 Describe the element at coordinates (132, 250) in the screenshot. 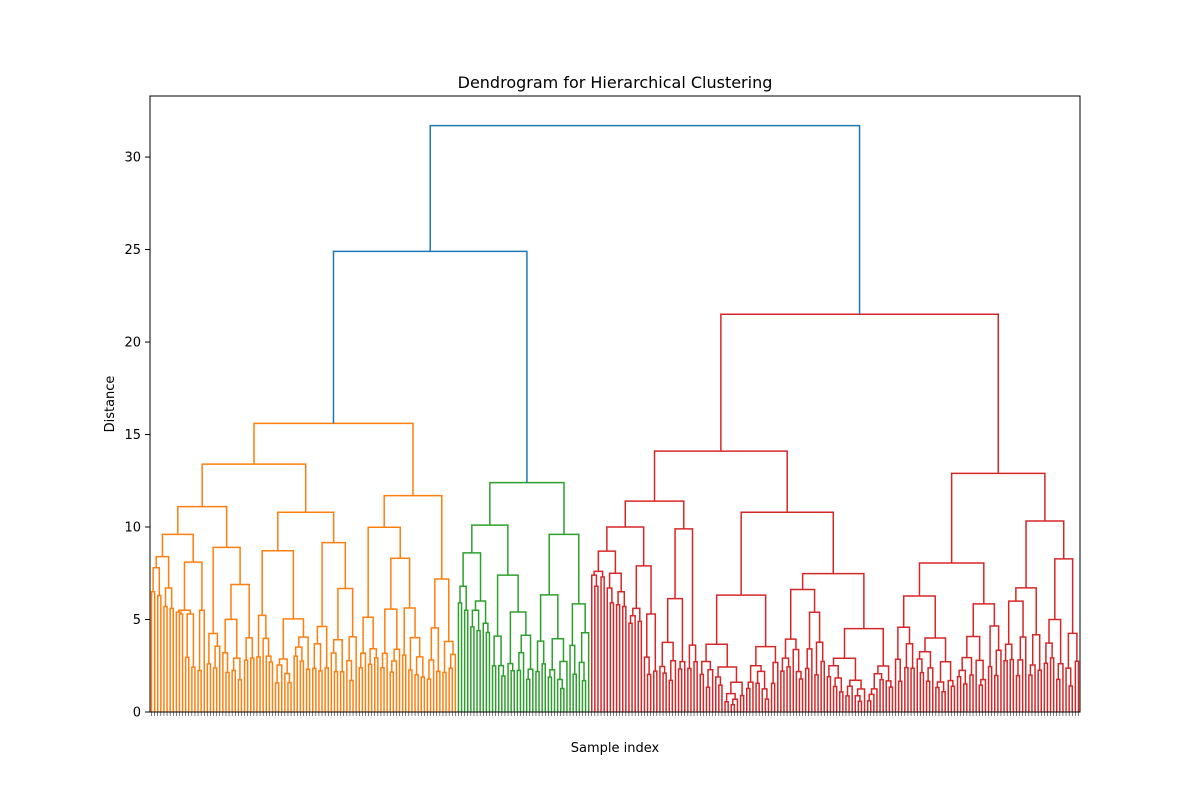

I see `y-tick-label: 25` at that location.